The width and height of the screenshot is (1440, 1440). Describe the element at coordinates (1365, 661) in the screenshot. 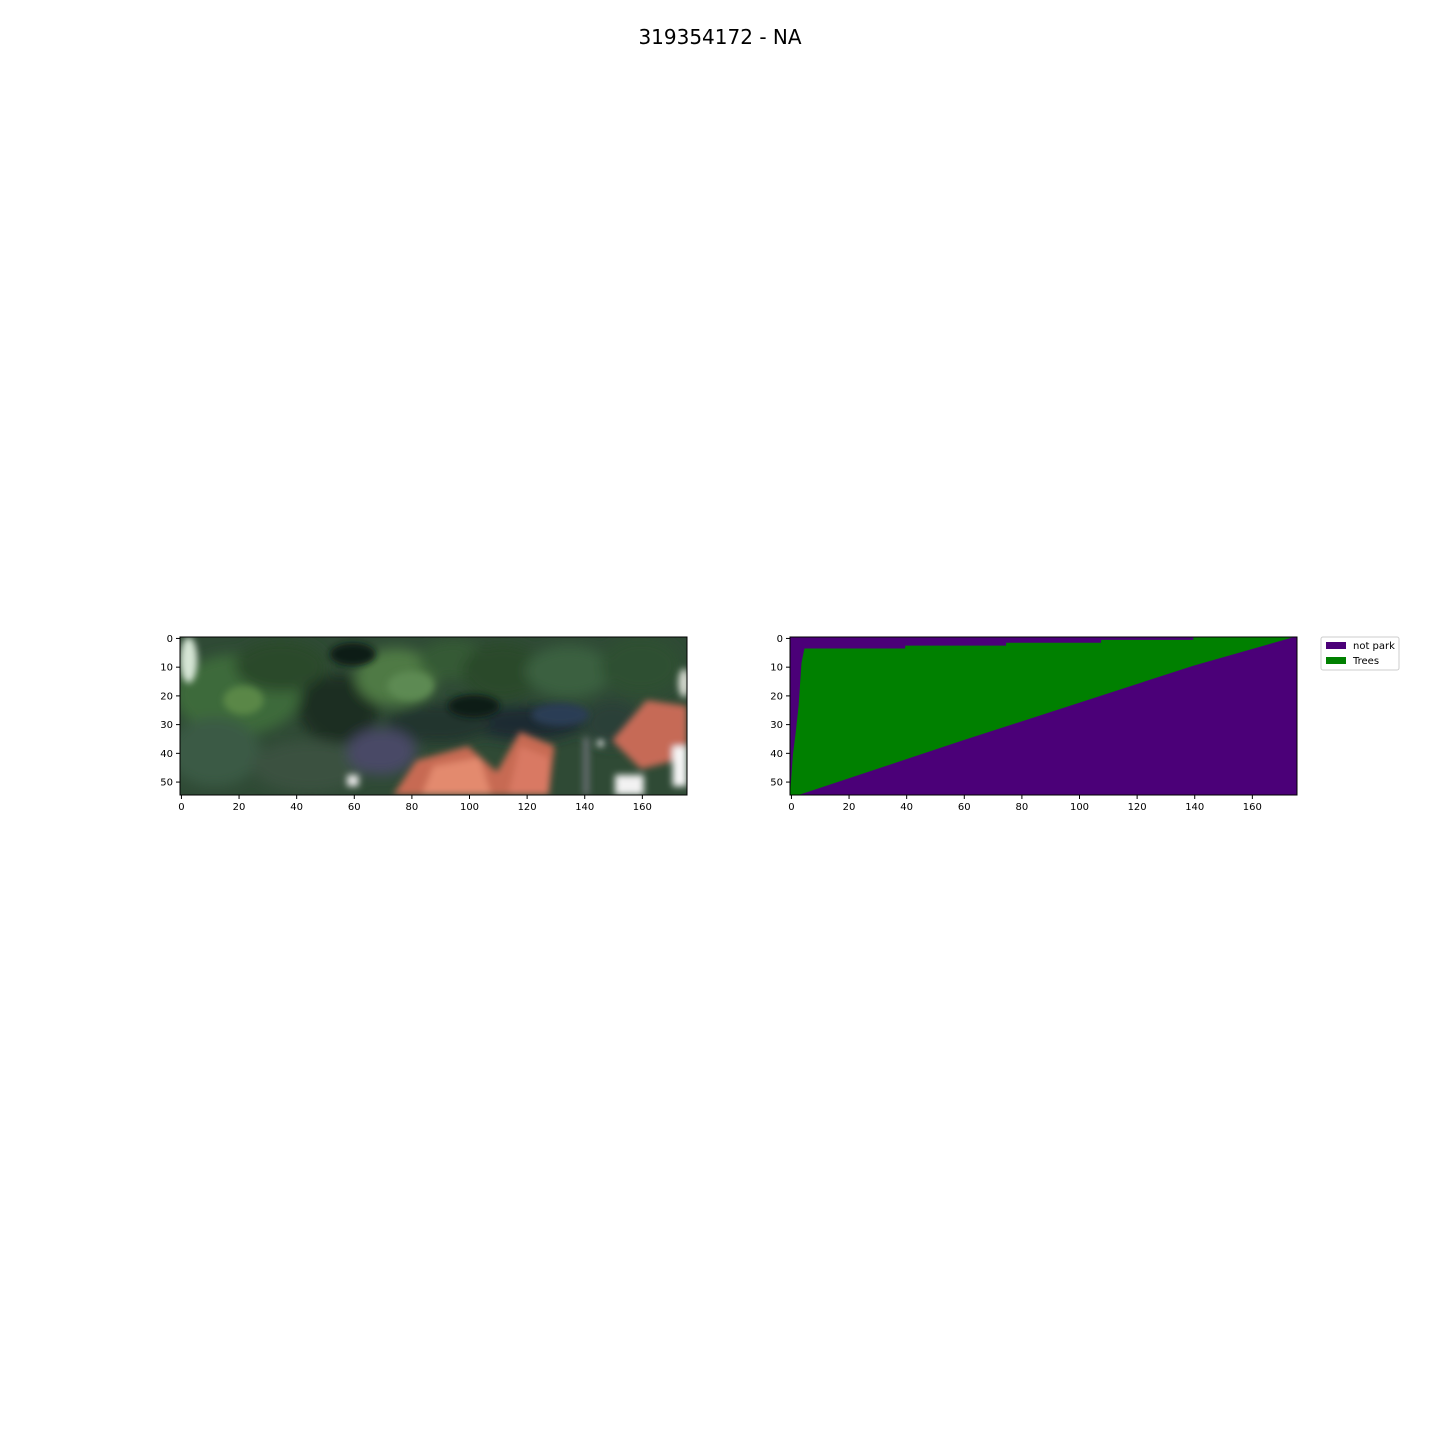

I see `legend-label-trees: Trees` at that location.